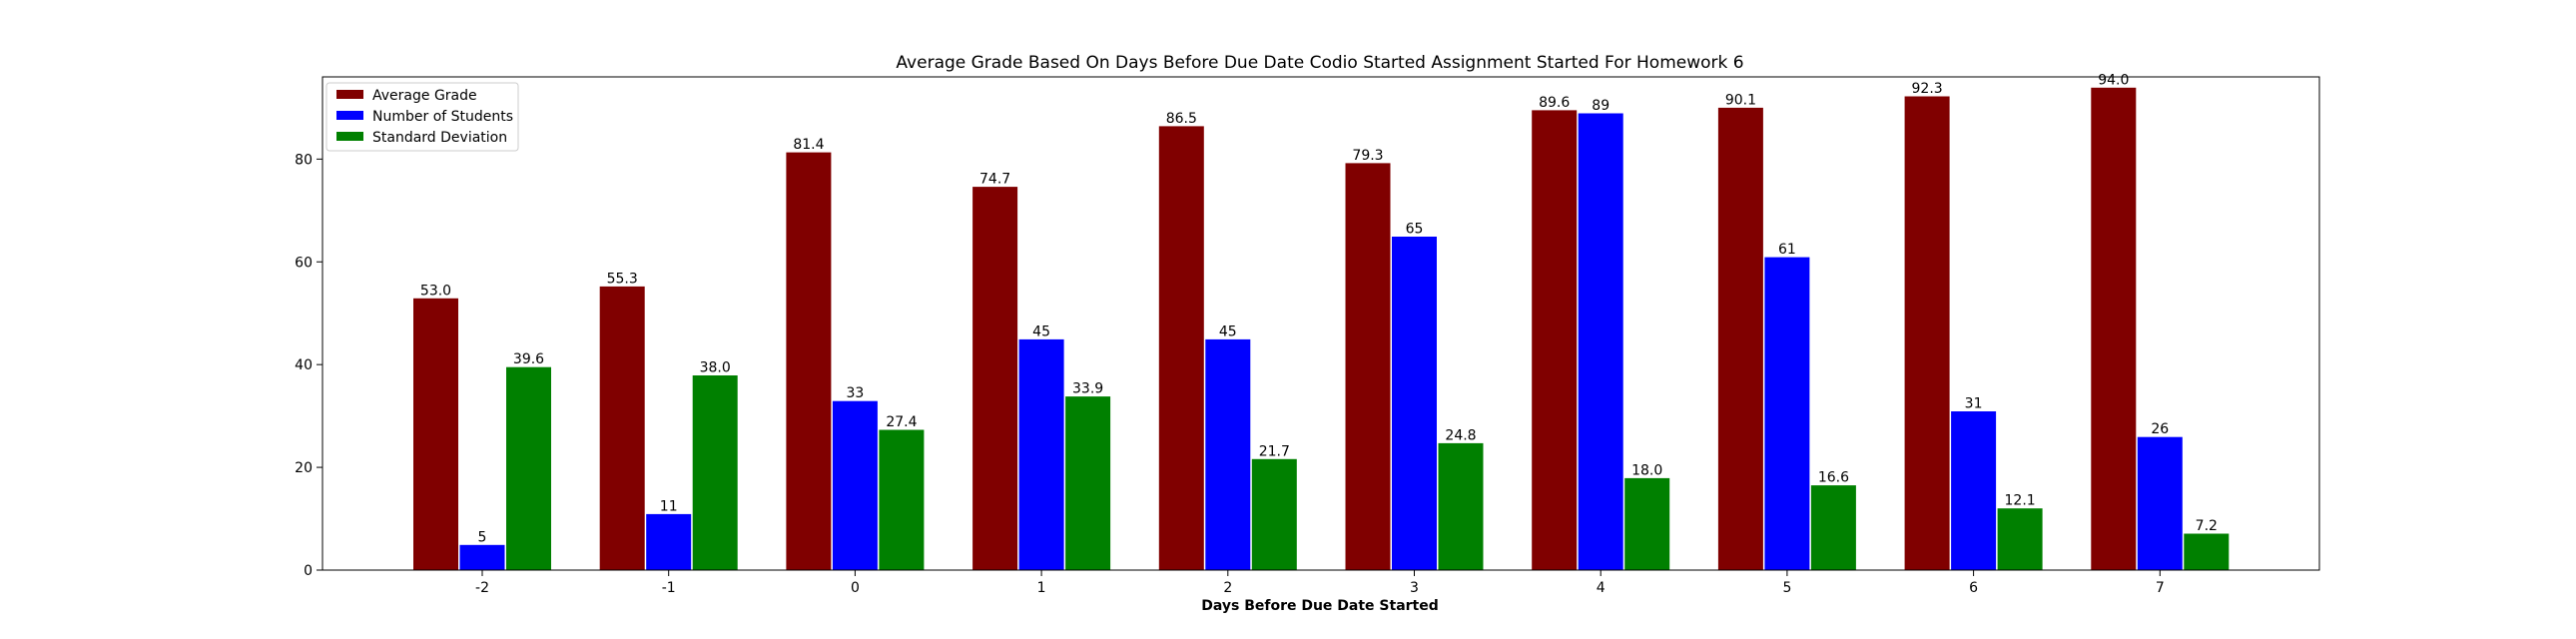  I want to click on x-tick-label: 2, so click(1227, 588).